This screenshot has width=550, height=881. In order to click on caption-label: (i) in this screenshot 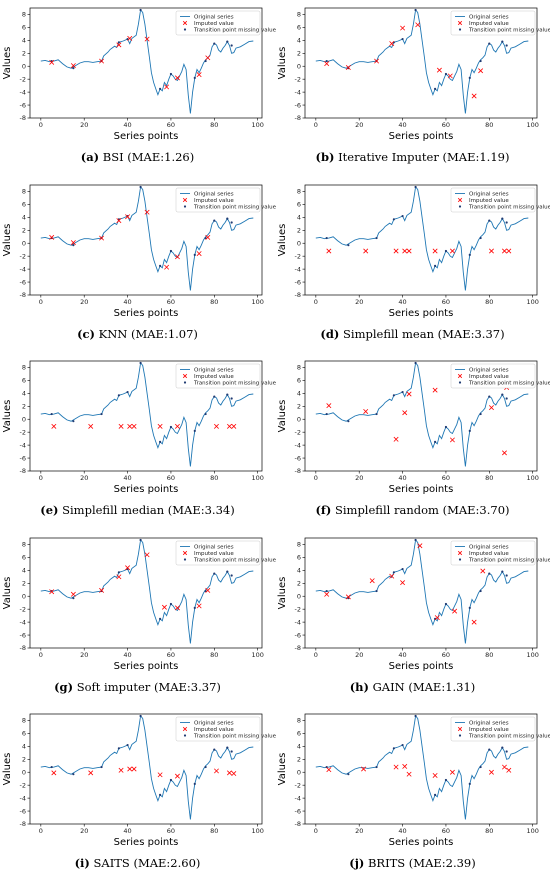, I will do `click(82, 863)`.